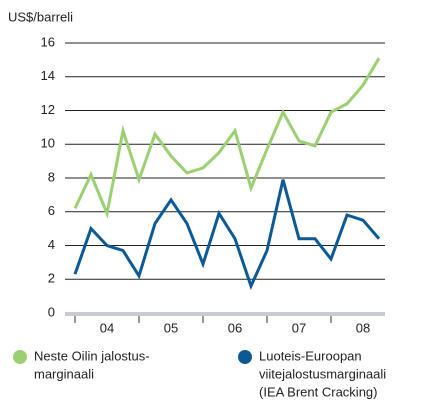 The height and width of the screenshot is (410, 425). What do you see at coordinates (51, 210) in the screenshot?
I see `y-tick-label: 6` at bounding box center [51, 210].